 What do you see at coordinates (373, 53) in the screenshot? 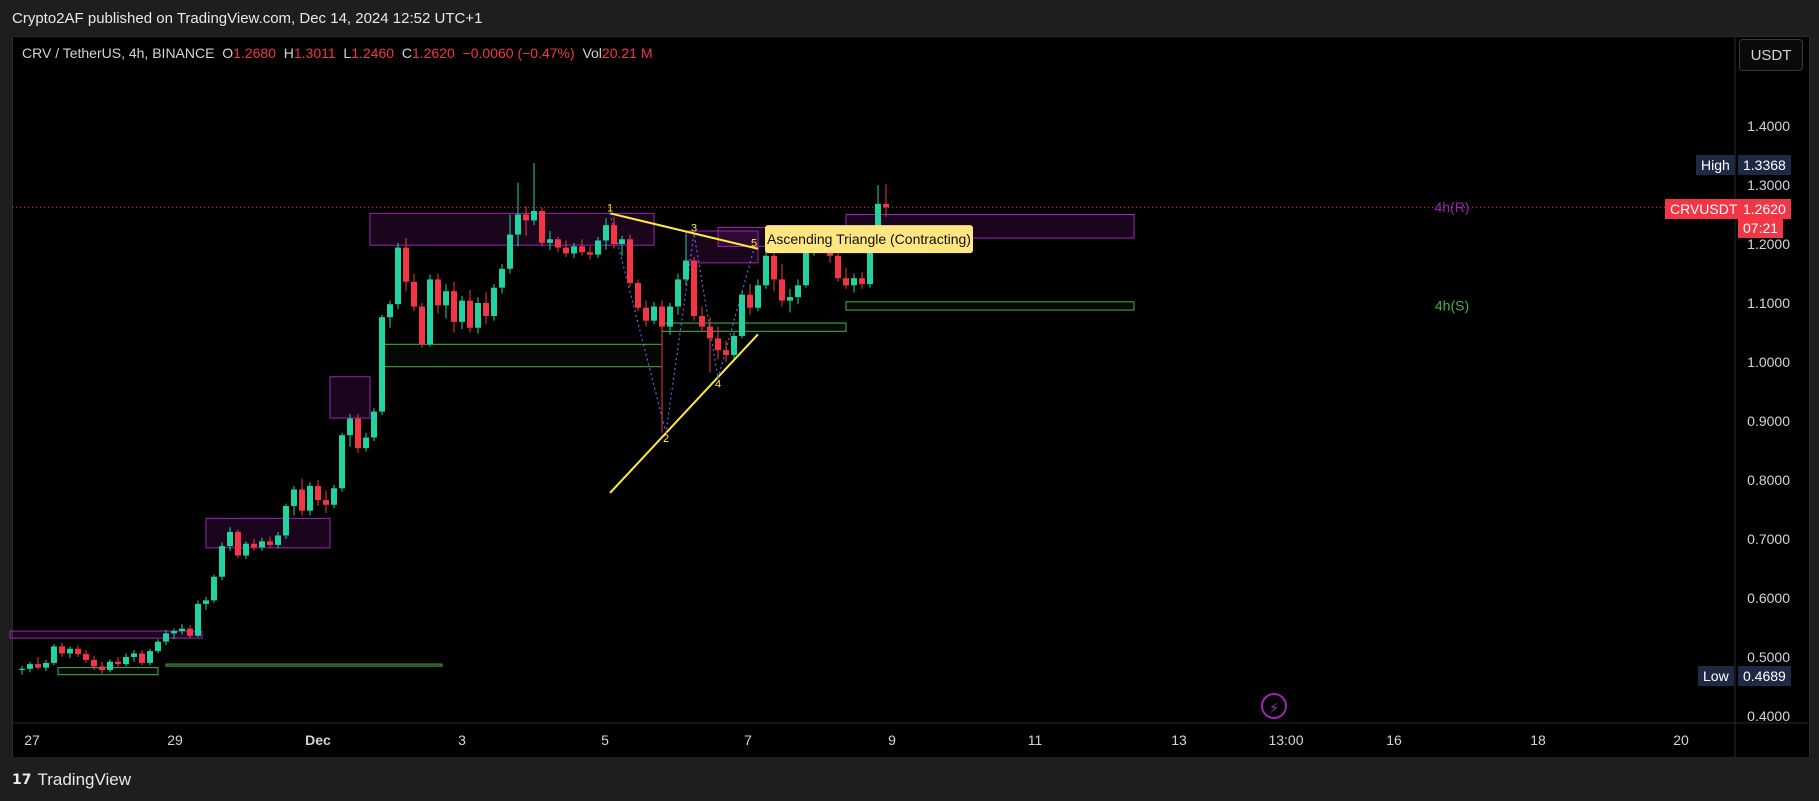
I see `low-value: 1.2460` at bounding box center [373, 53].